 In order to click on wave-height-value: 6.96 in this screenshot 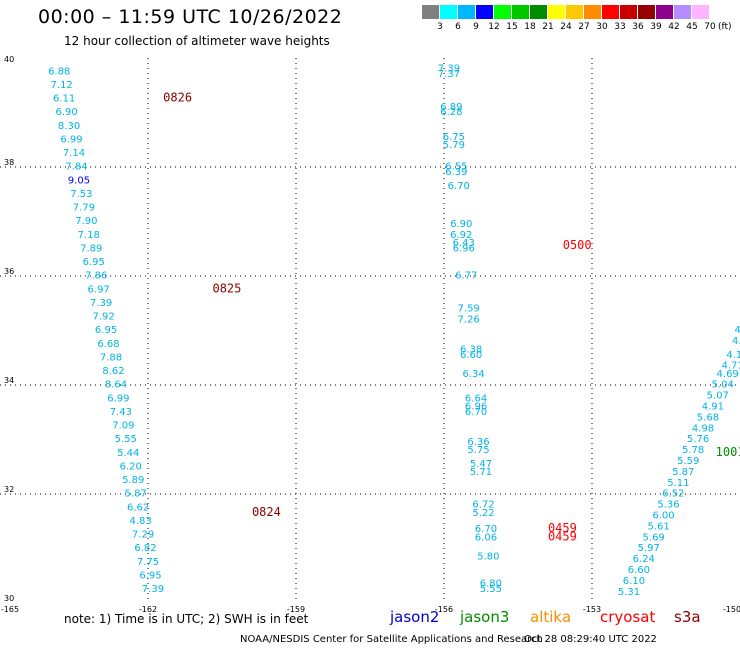, I will do `click(464, 248)`.